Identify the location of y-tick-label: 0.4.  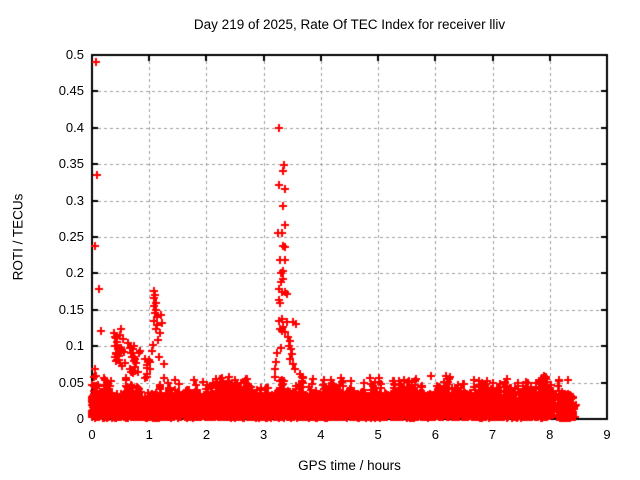
(74, 127).